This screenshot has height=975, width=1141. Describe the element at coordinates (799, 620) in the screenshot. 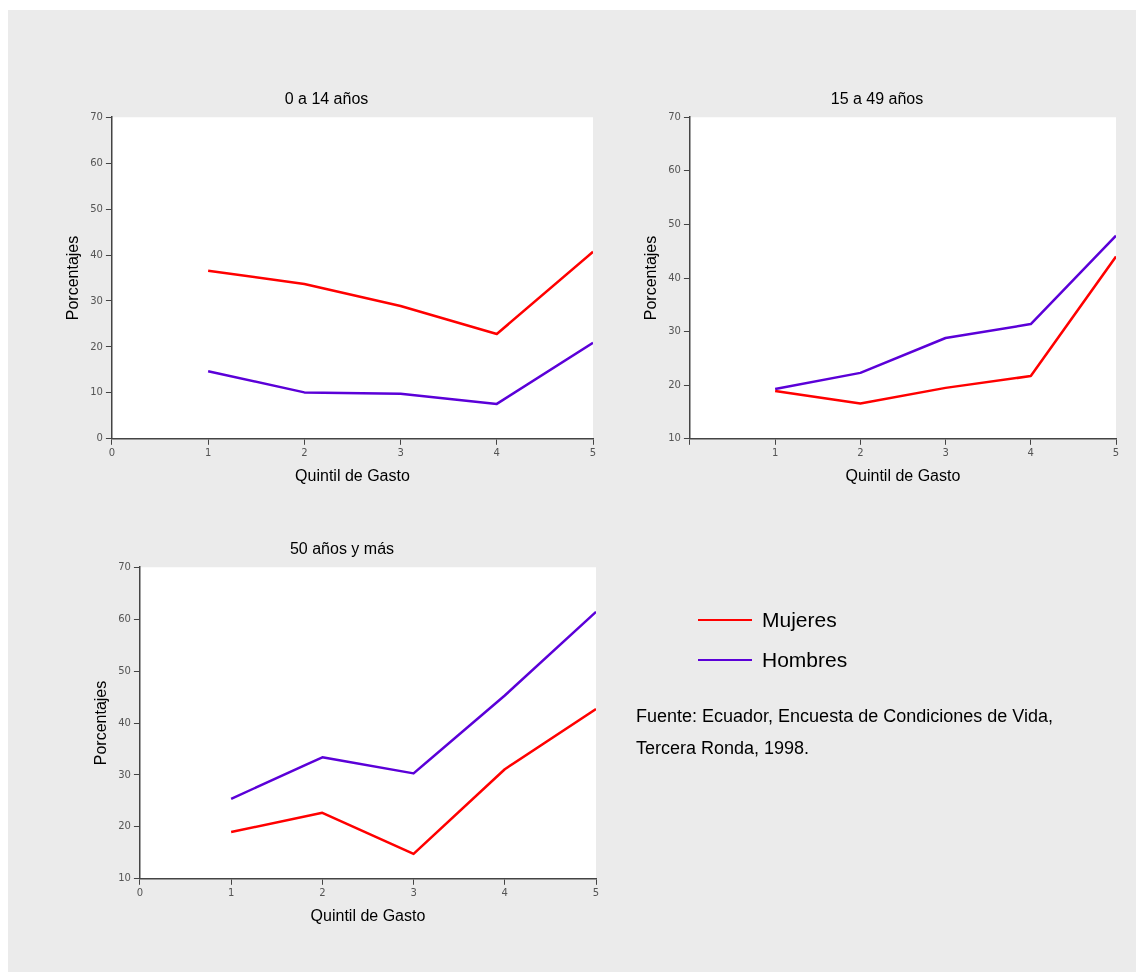

I see `legend-label: Mujeres` at that location.